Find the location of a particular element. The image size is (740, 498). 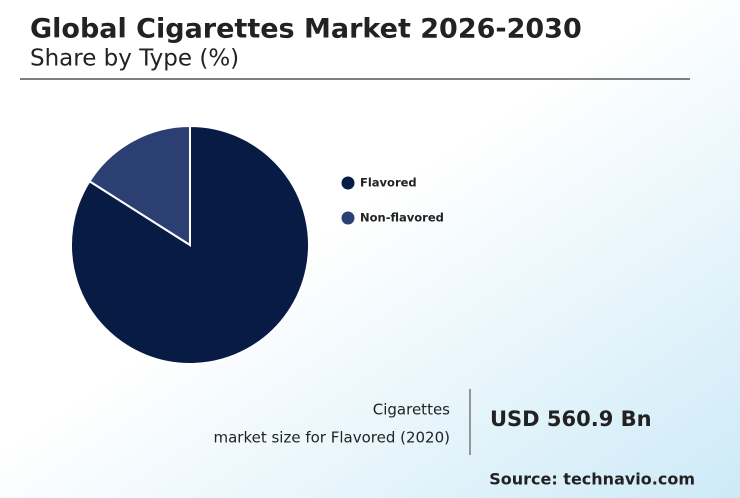

highlight-label: Cigarettes is located at coordinates (411, 410).